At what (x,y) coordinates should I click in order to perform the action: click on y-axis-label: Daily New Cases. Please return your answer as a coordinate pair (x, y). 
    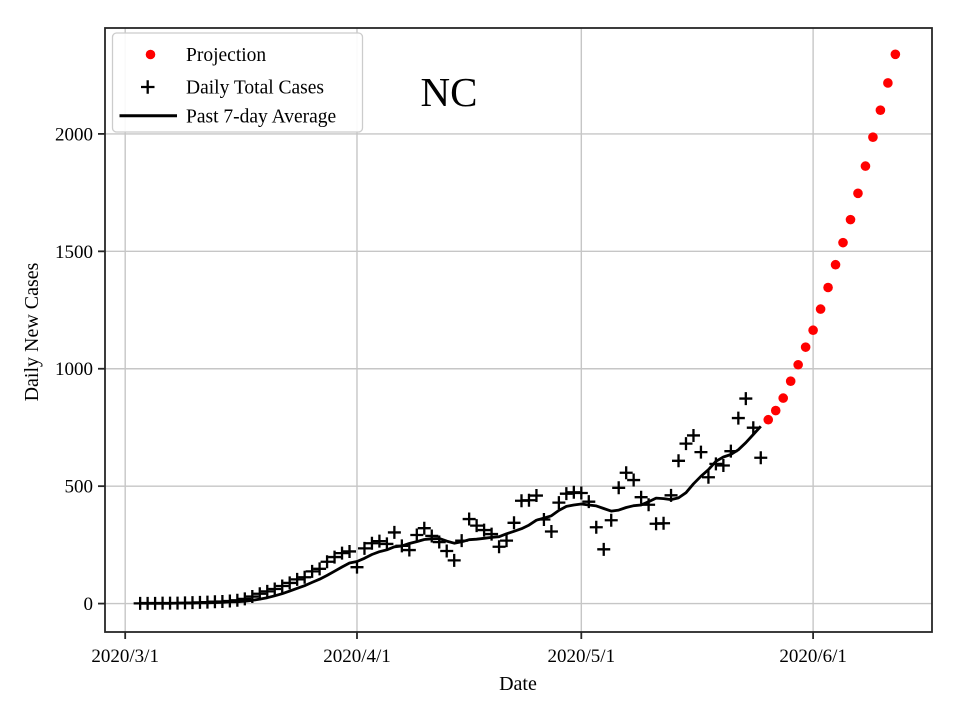
    Looking at the image, I should click on (32, 331).